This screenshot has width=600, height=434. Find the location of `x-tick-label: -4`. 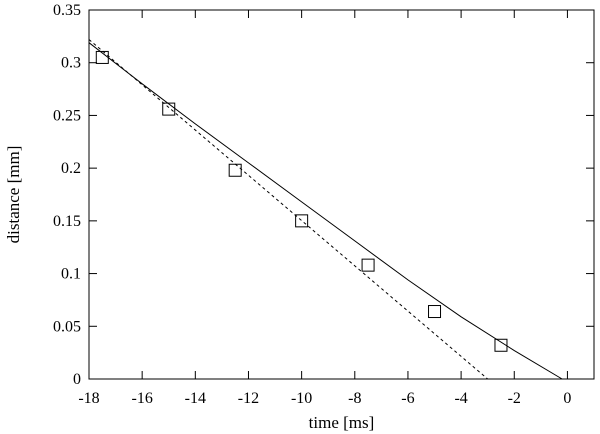

x-tick-label: -4 is located at coordinates (460, 398).